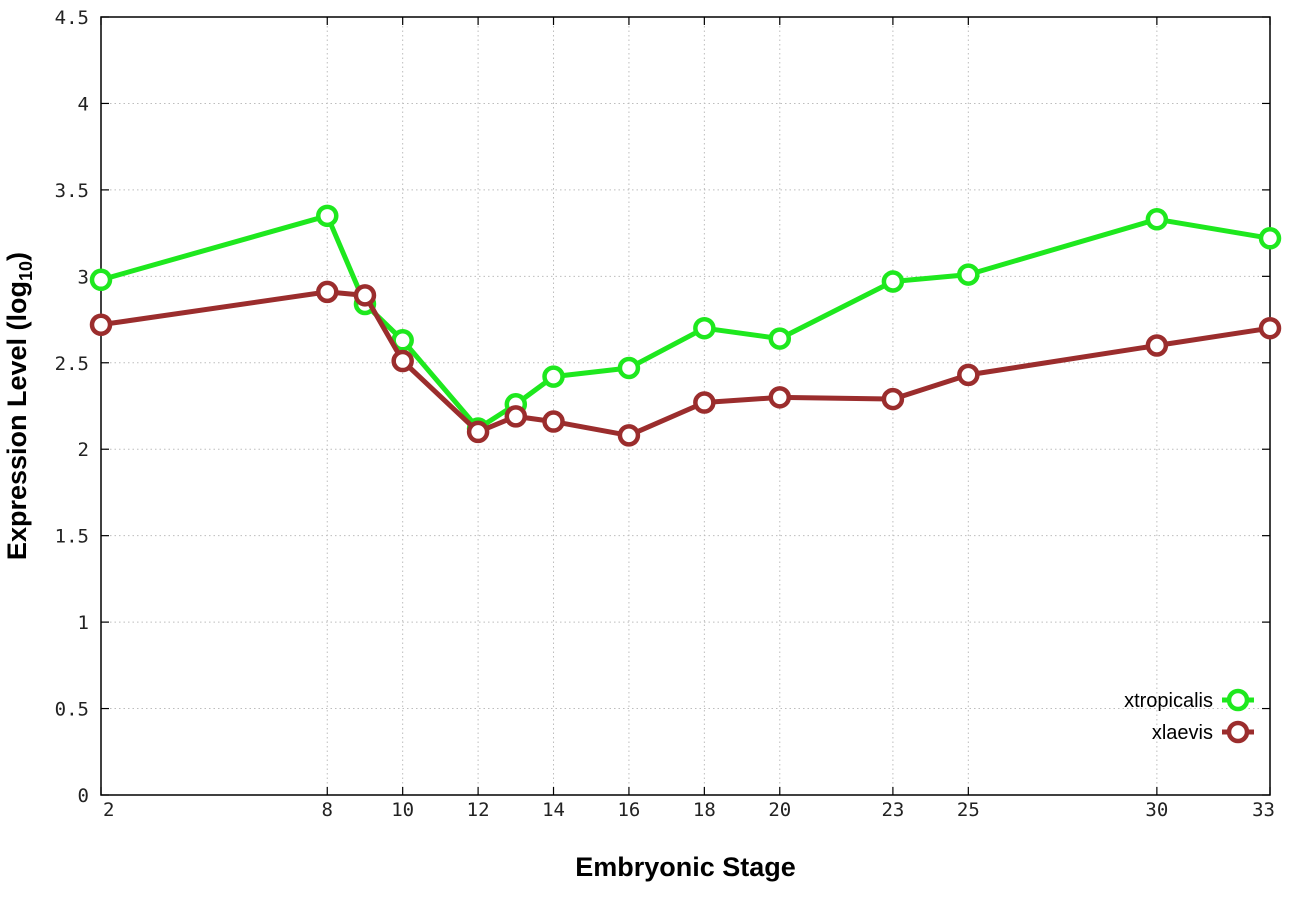 This screenshot has height=907, width=1296. What do you see at coordinates (892, 810) in the screenshot?
I see `x-tick-label: 23` at bounding box center [892, 810].